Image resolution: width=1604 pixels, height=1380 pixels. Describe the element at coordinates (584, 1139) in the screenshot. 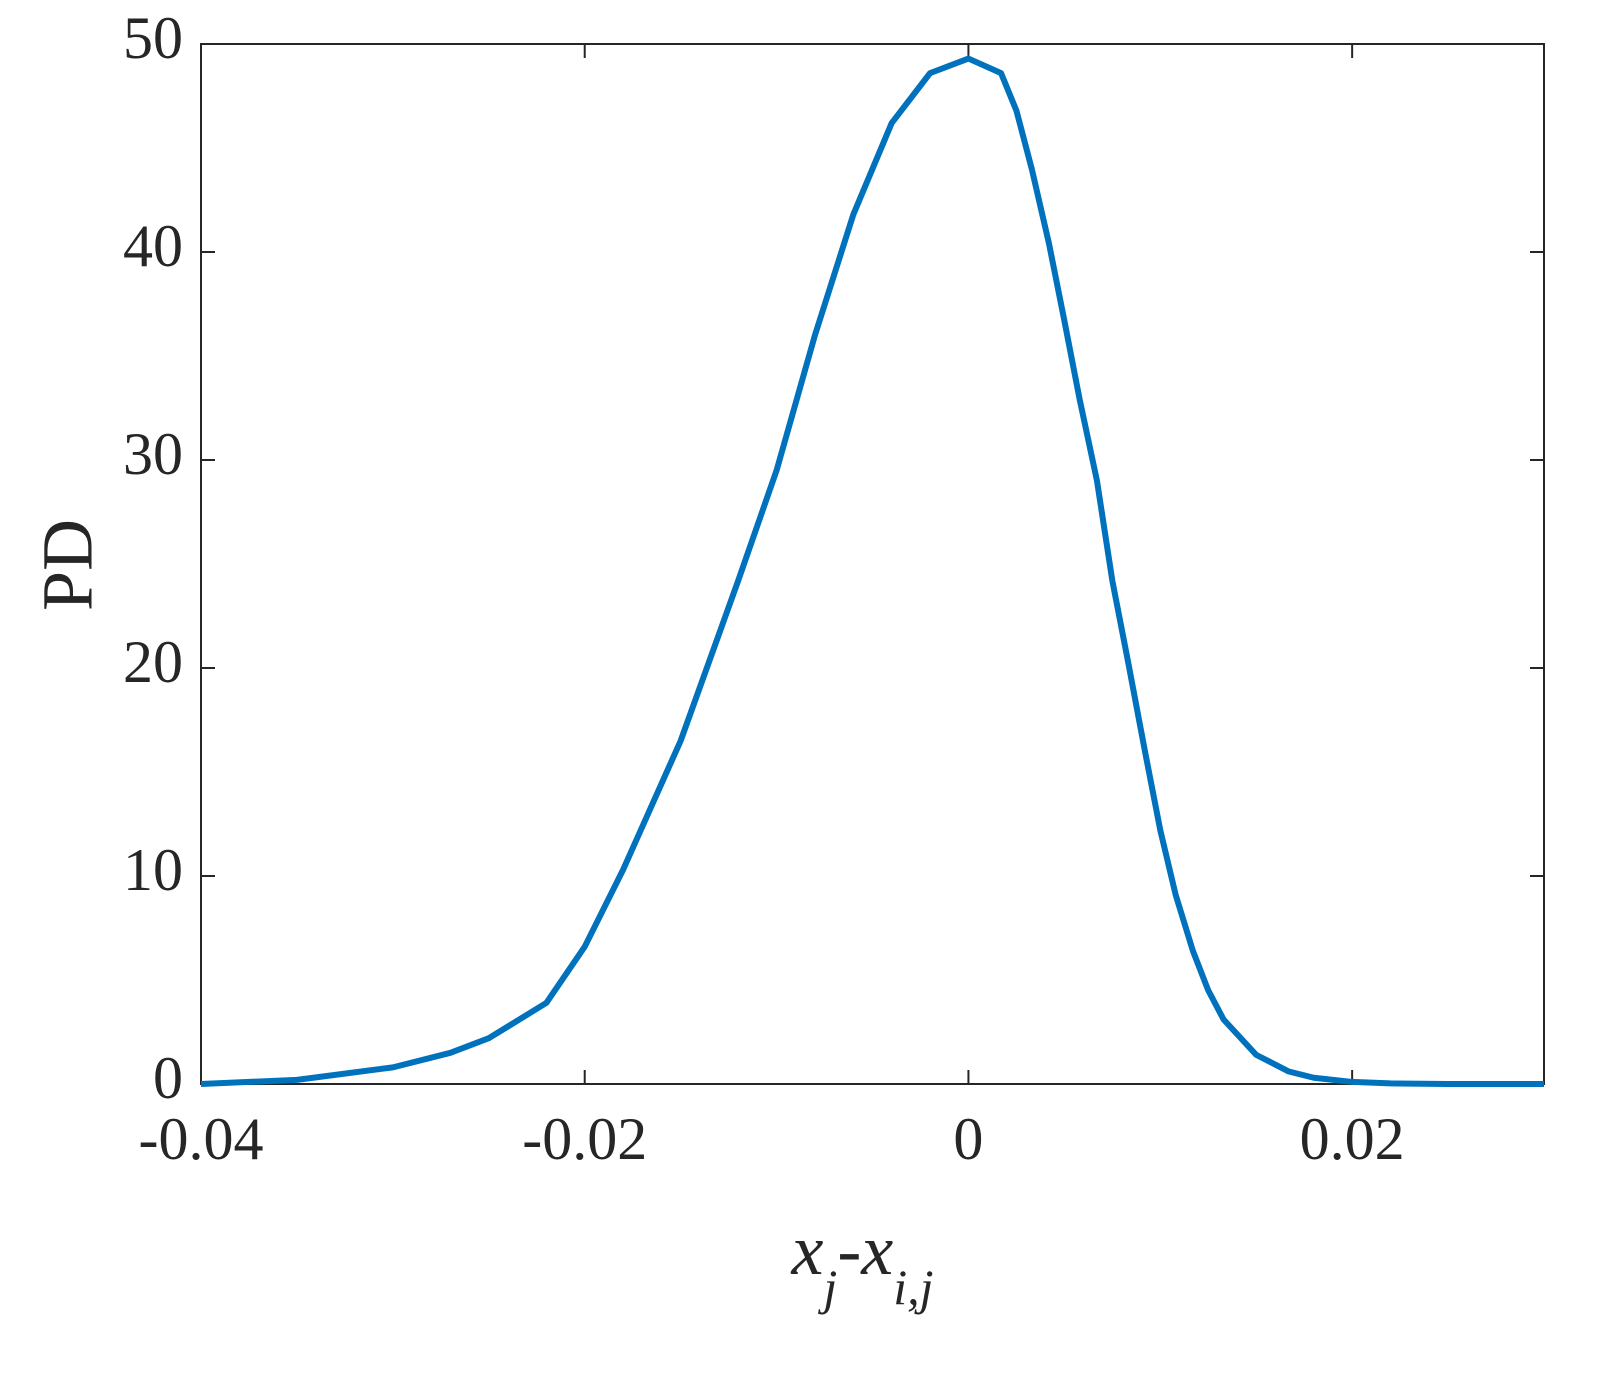

I see `x-tick-label: -0.02` at that location.